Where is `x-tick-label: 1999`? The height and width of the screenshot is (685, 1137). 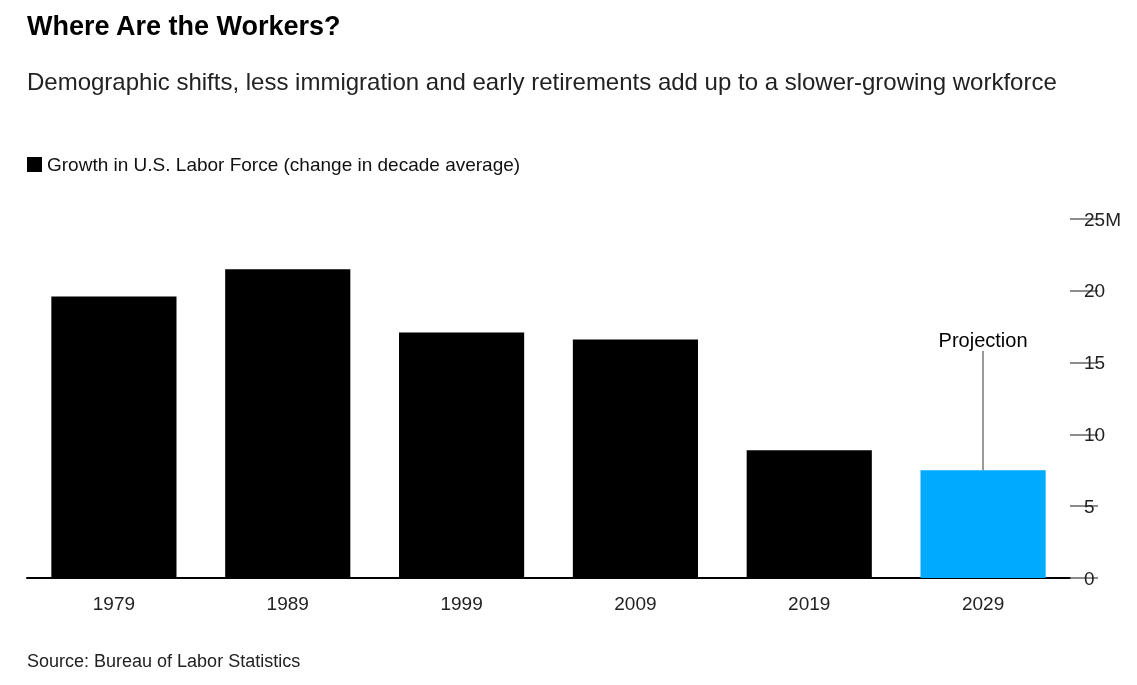 x-tick-label: 1999 is located at coordinates (461, 603).